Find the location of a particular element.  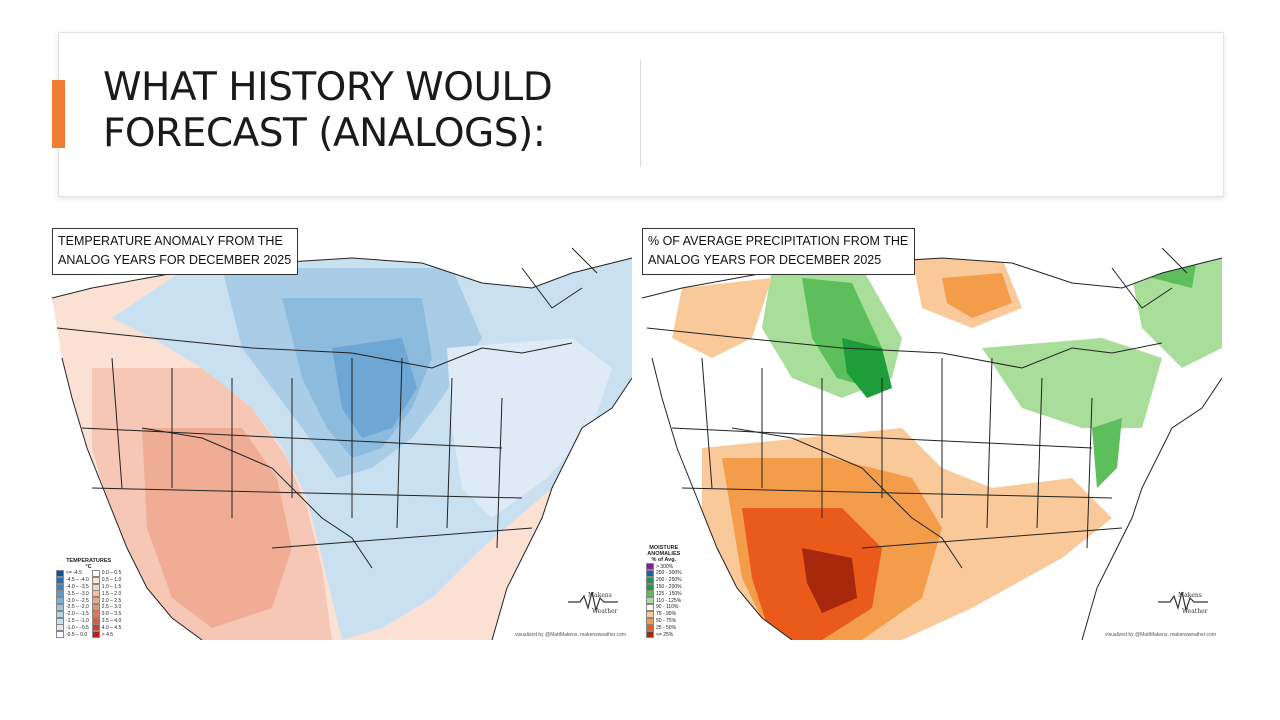

temperature-legend-label: -2.5 – -2.0 is located at coordinates (77, 607).